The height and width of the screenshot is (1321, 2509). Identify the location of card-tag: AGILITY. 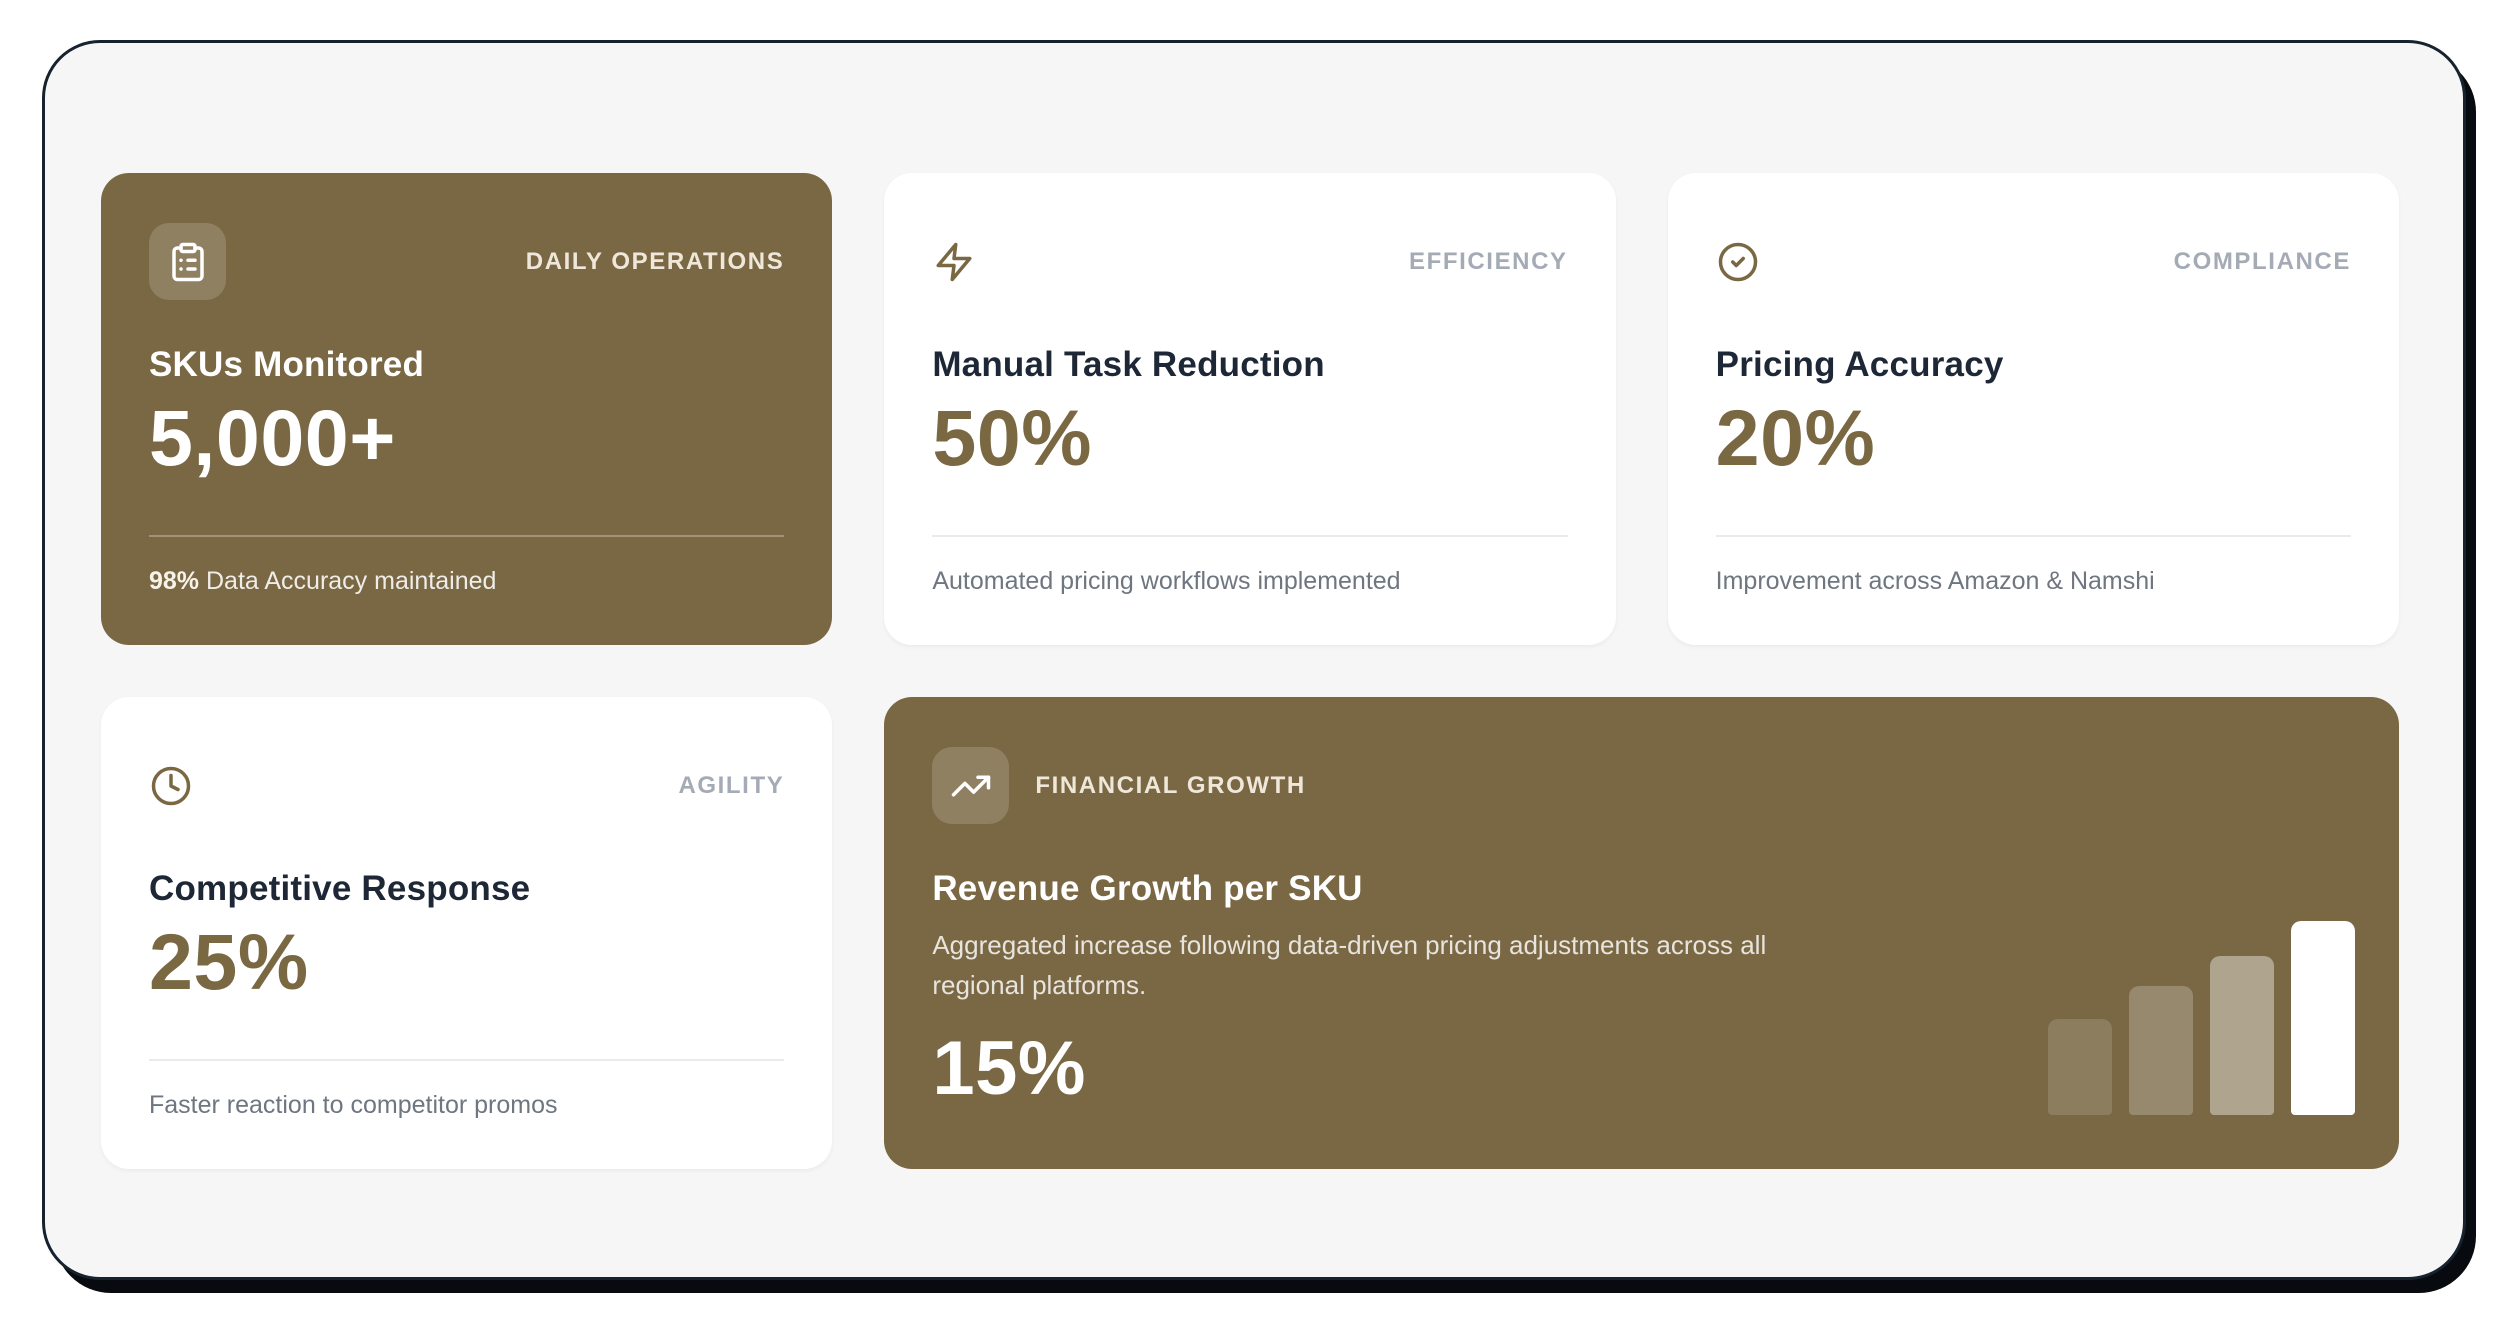
(731, 785).